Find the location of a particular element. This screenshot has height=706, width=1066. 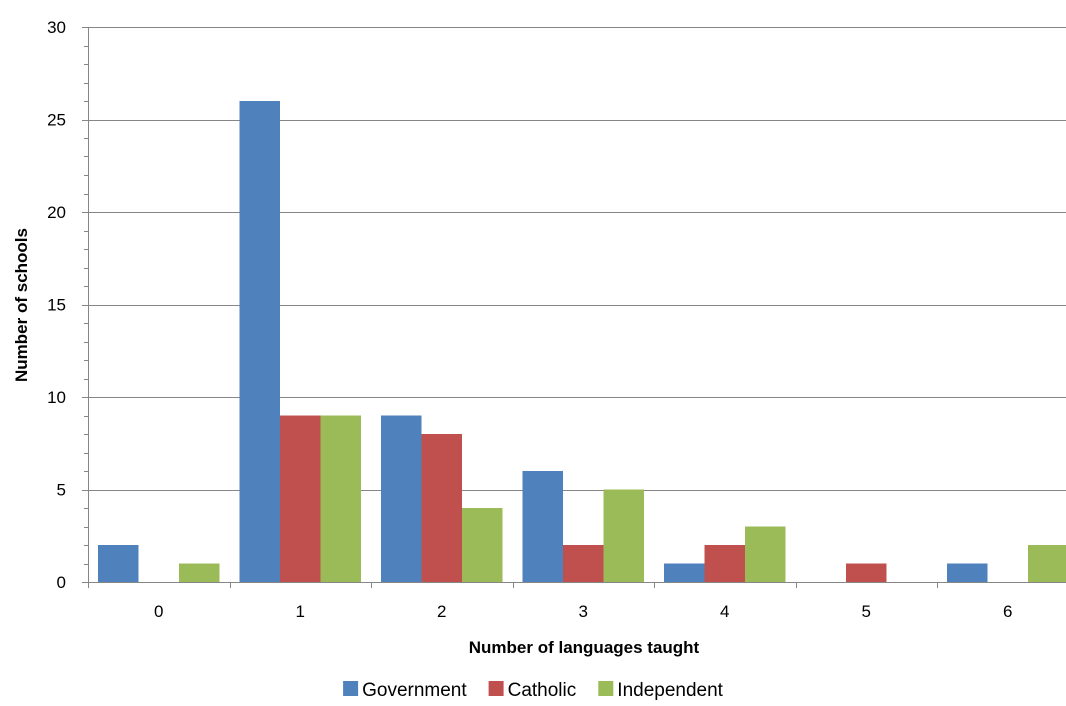

x-tick-label: 5 is located at coordinates (866, 611).